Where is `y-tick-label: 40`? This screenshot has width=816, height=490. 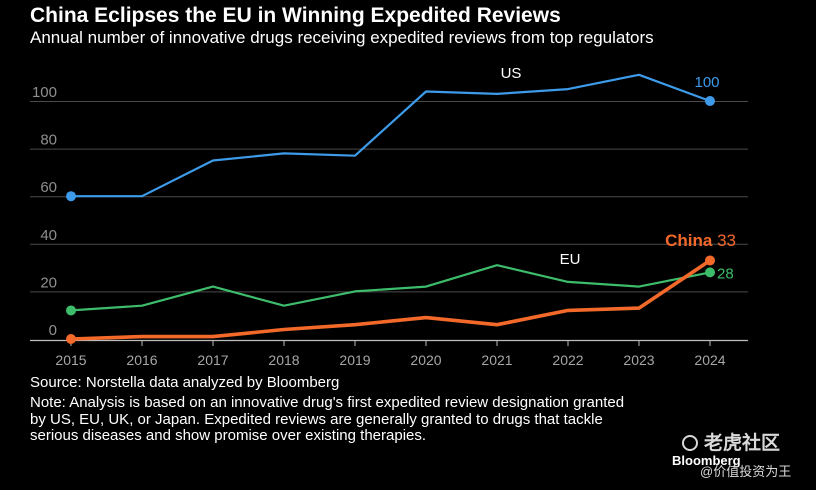 y-tick-label: 40 is located at coordinates (48, 235).